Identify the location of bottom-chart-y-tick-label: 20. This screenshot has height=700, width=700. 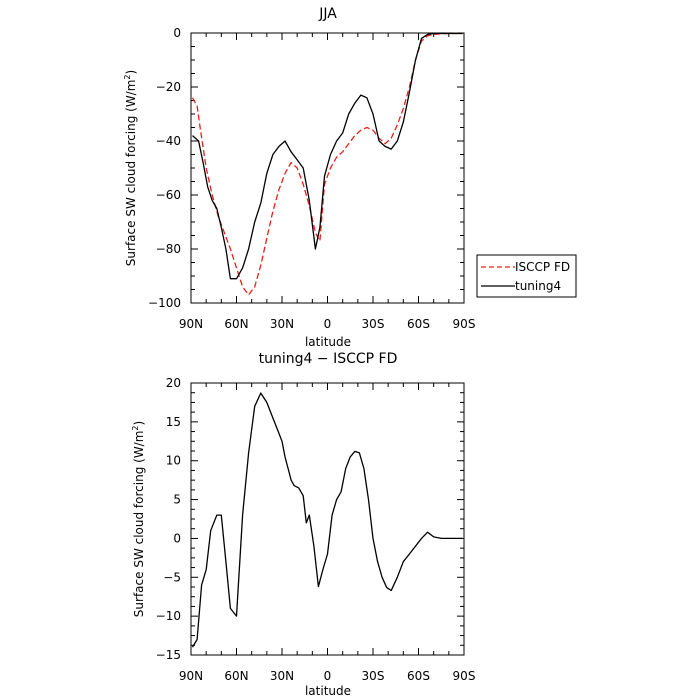
(173, 383).